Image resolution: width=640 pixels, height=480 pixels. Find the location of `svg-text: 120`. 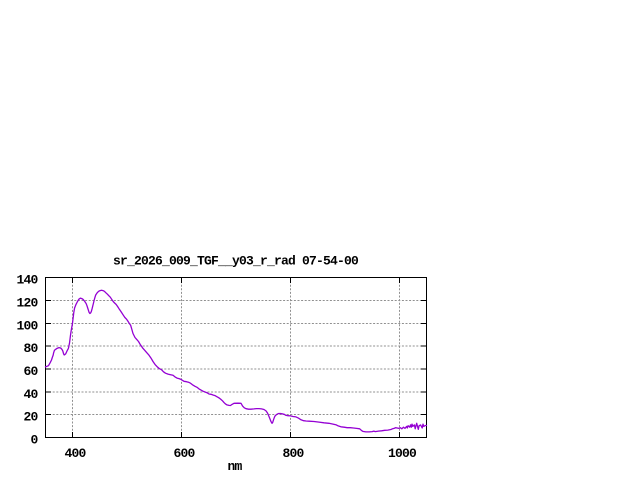

svg-text: 120 is located at coordinates (27, 303).